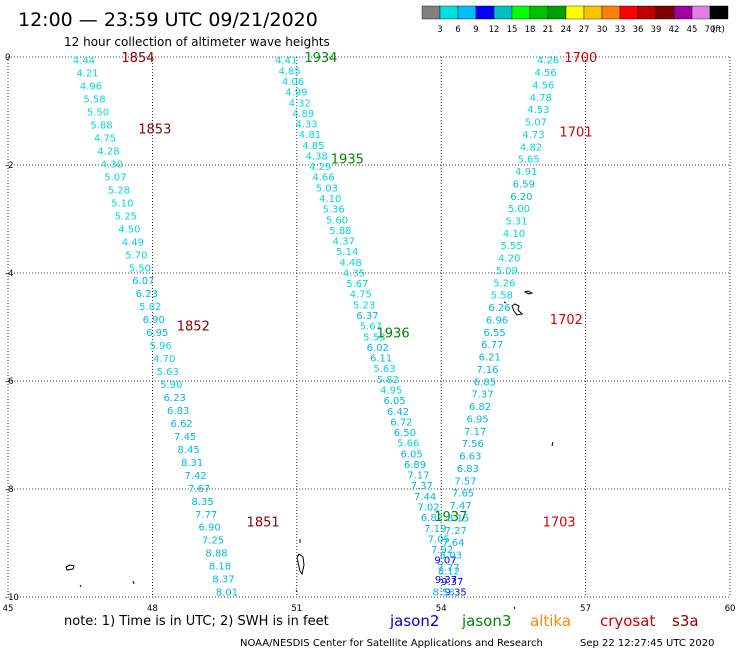 This screenshot has height=654, width=740. I want to click on time-label: 1701, so click(575, 133).